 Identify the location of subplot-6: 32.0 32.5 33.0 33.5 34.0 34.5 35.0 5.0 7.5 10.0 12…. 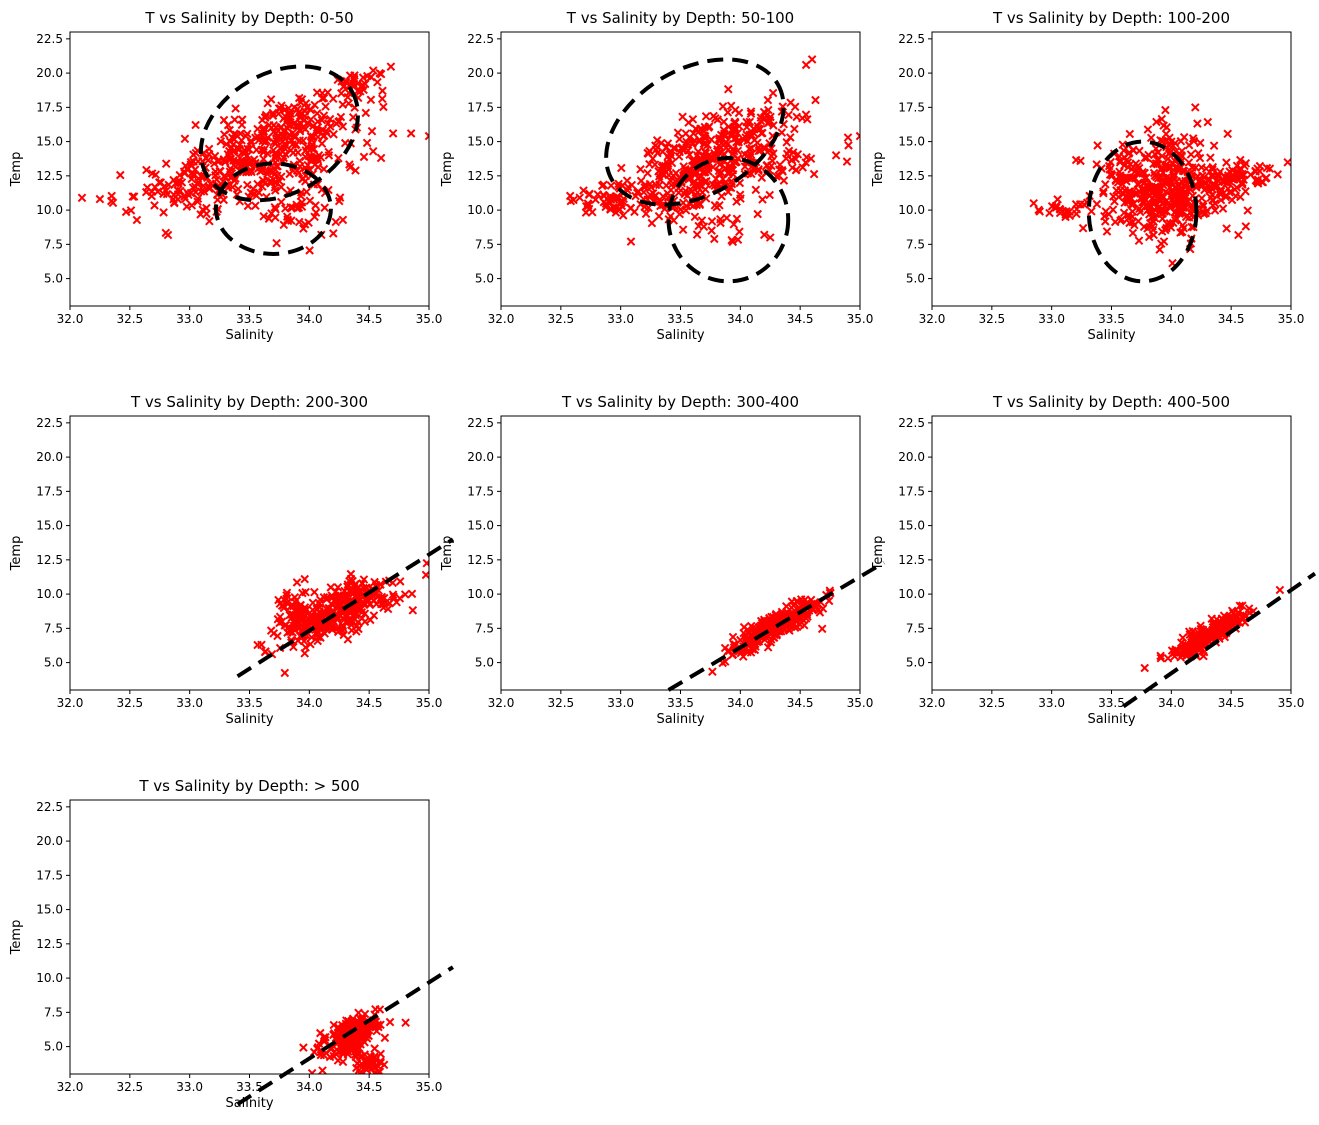
(1094, 560).